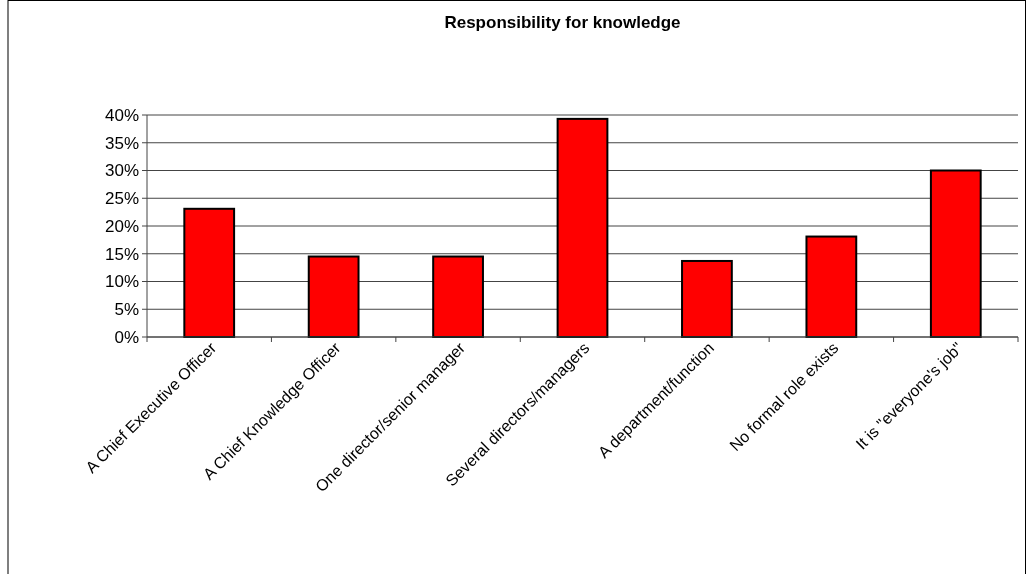 The image size is (1026, 574). Describe the element at coordinates (121, 143) in the screenshot. I see `y-tick-label: 35%` at that location.